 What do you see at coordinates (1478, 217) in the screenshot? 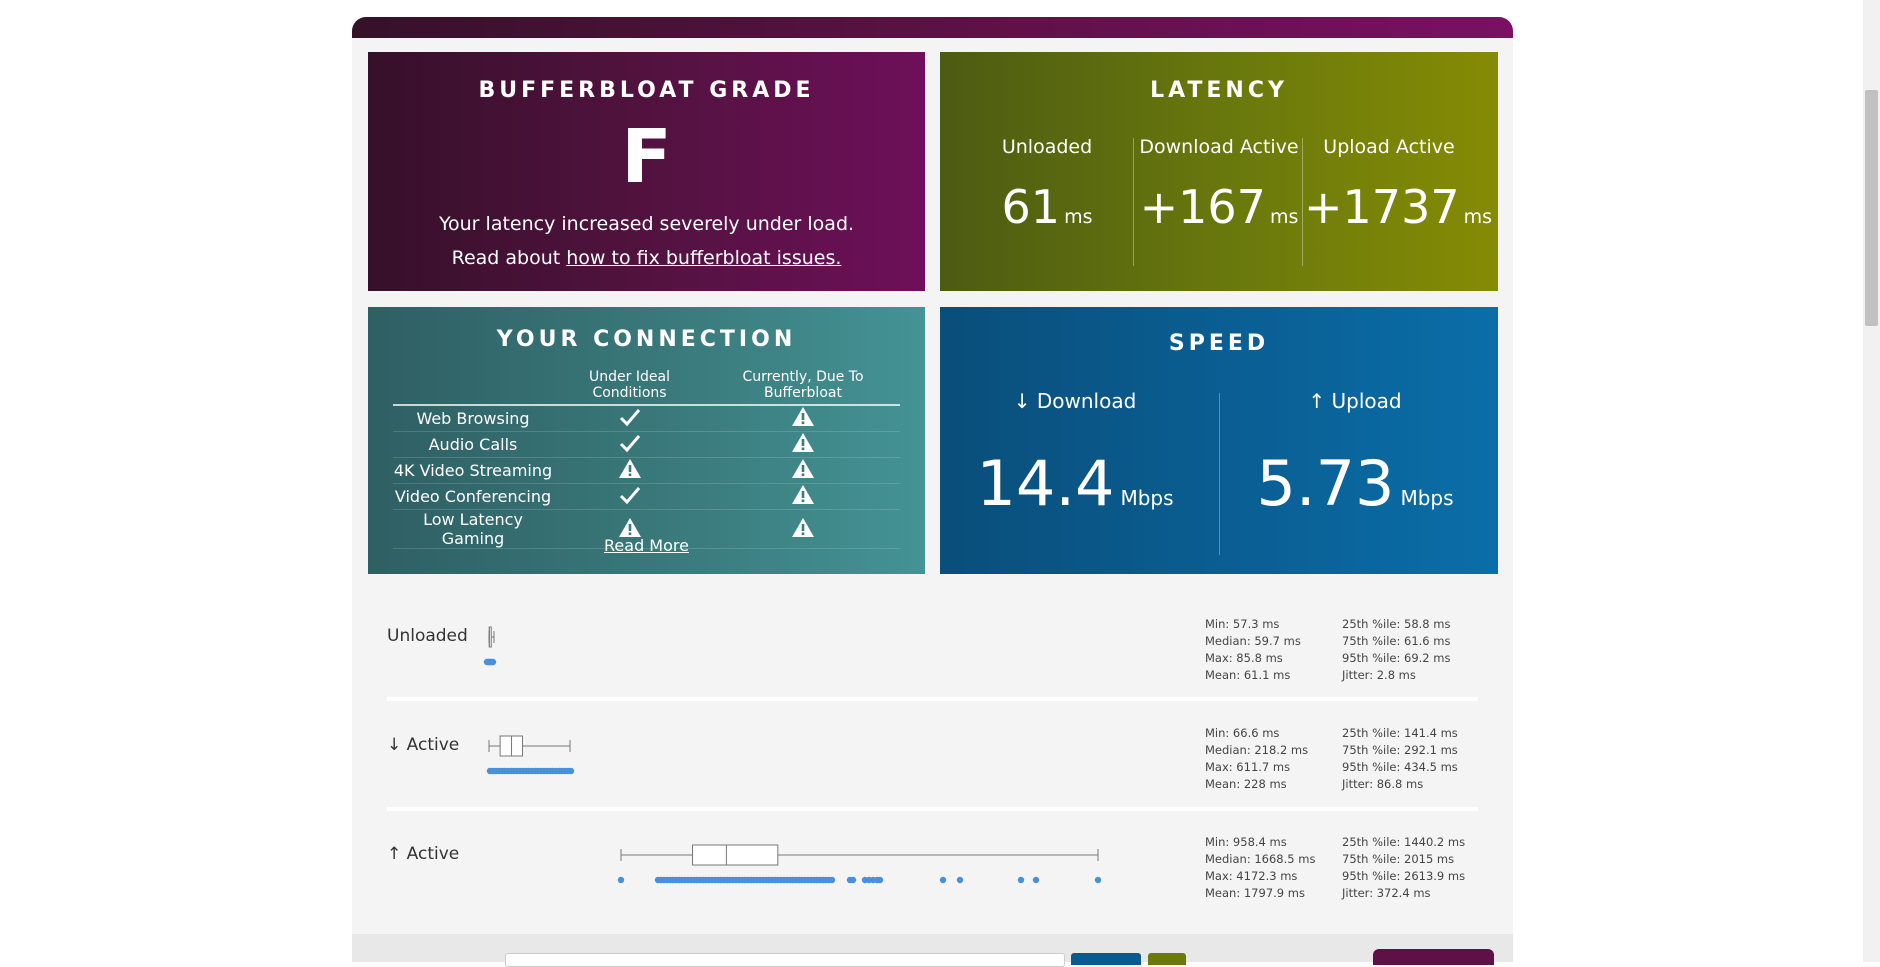
I see `latency-upload-unit: ms` at bounding box center [1478, 217].